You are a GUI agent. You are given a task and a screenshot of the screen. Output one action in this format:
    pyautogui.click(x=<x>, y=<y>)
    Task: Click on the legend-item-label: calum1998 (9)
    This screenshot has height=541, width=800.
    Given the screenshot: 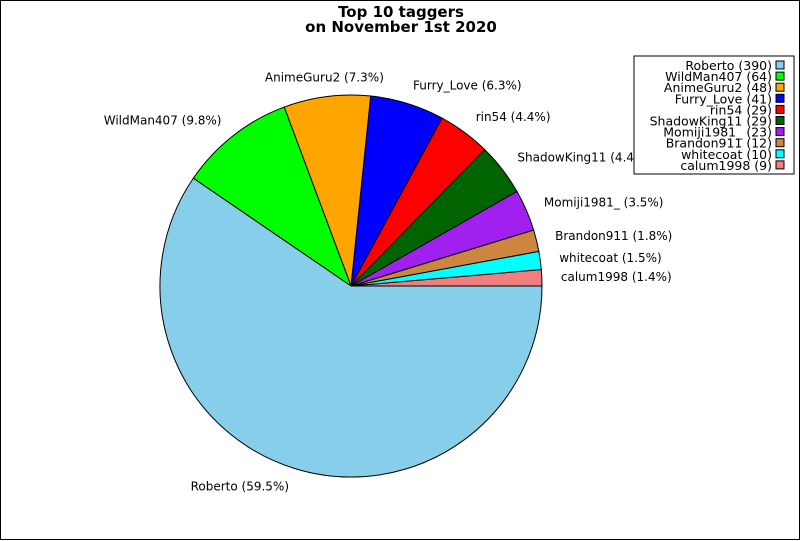 What is the action you would take?
    pyautogui.click(x=726, y=165)
    